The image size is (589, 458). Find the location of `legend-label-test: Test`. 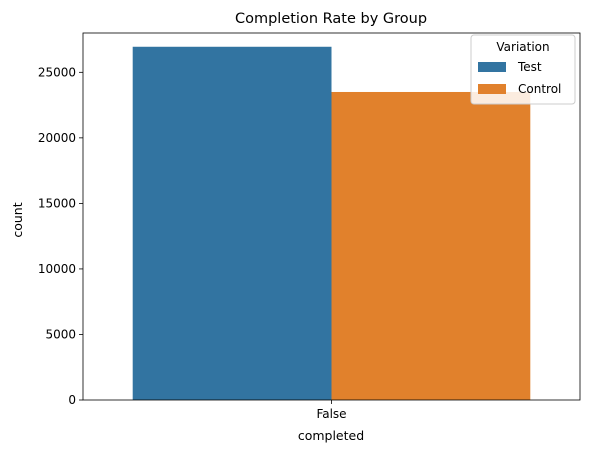

legend-label-test: Test is located at coordinates (529, 67).